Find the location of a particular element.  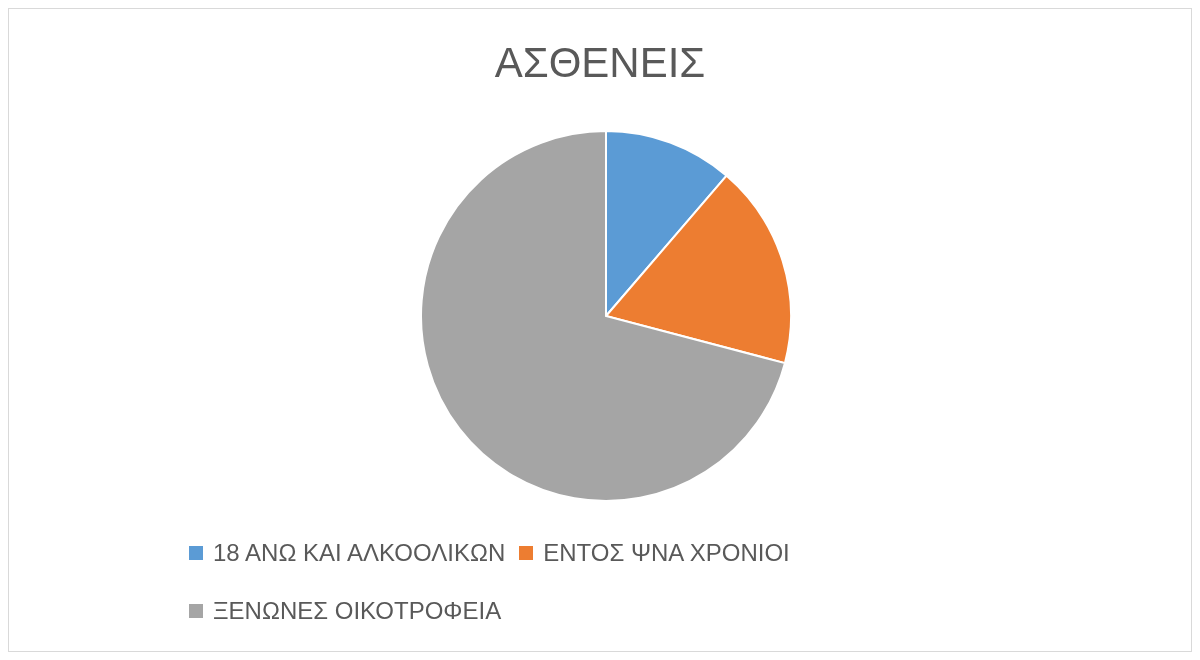

legend-label: ΞΕΝΩΝΕΣ ΟΙΚΟΤΡΟΦΕΙΑ is located at coordinates (357, 611).